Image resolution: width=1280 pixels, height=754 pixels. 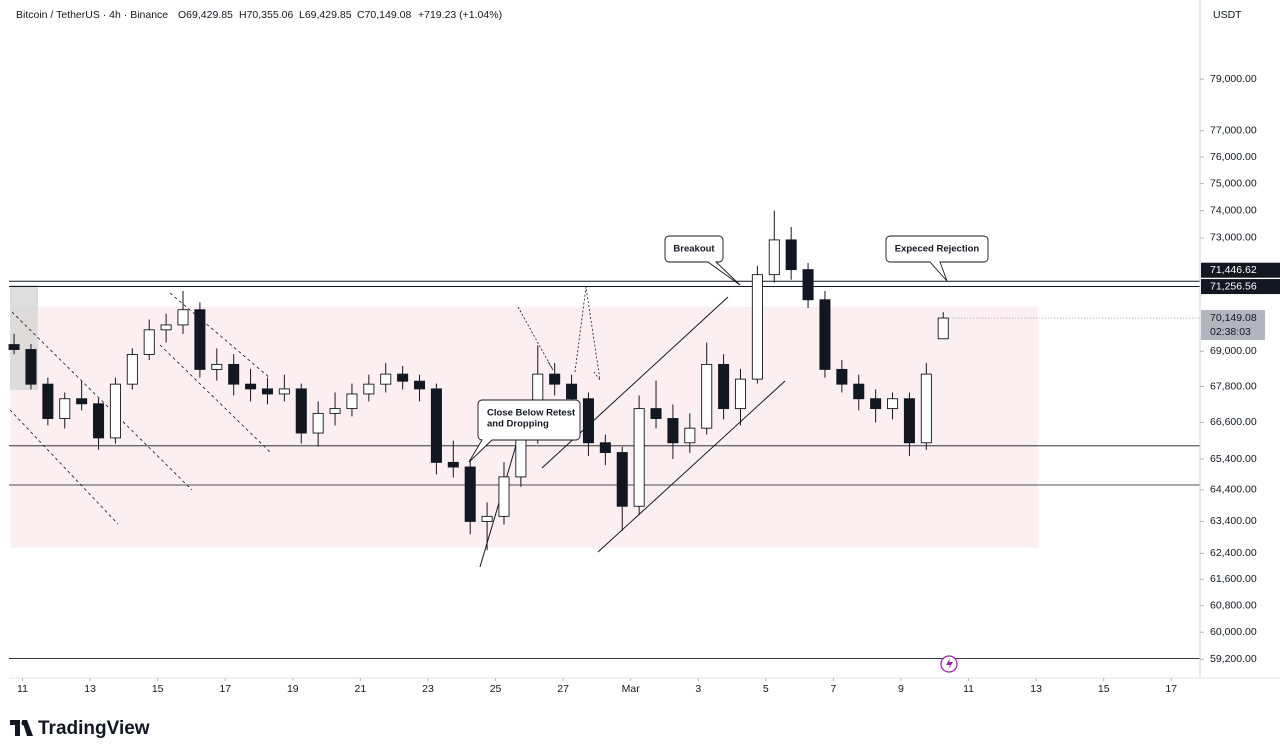 I want to click on y-tick-label: 60,000.00, so click(x=1233, y=632).